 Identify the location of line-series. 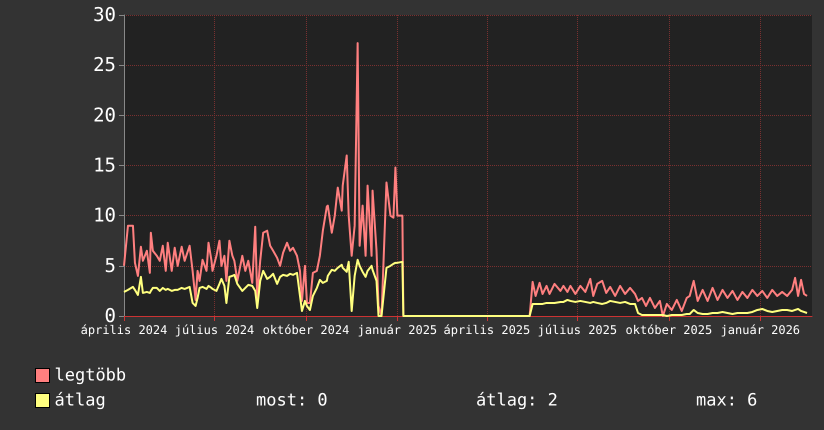
(465, 287).